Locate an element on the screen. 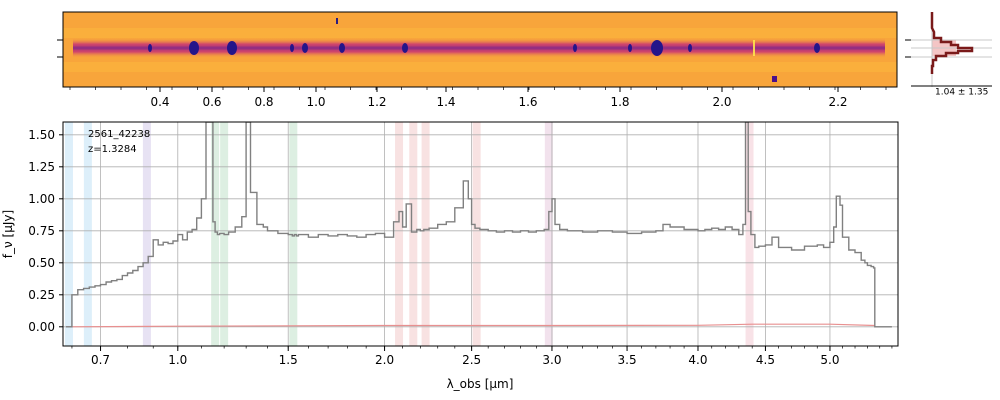  x-tick-label: 5.0 is located at coordinates (829, 360).